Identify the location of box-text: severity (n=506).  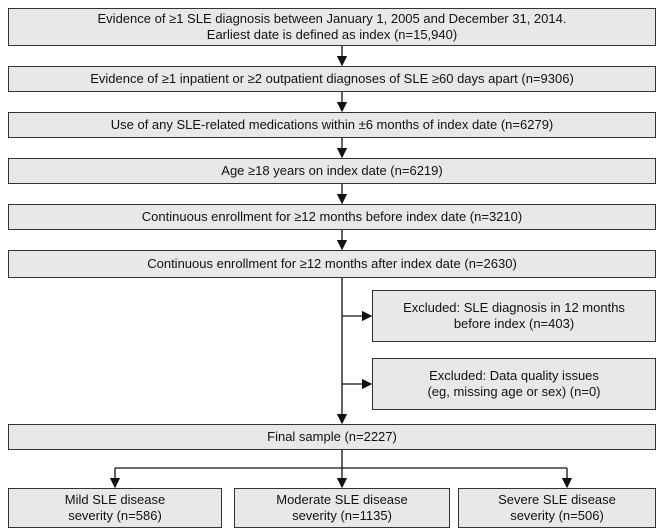
(557, 515).